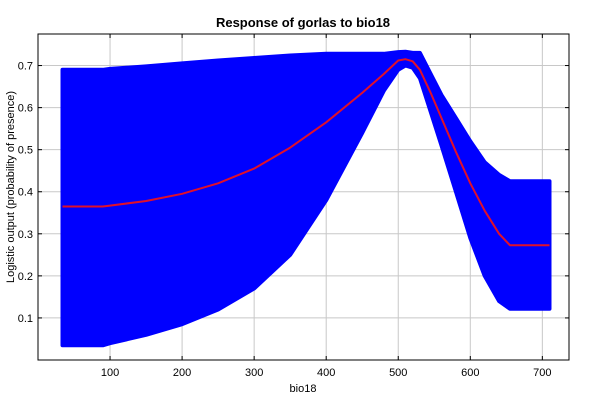  Describe the element at coordinates (25, 109) in the screenshot. I see `y-tick-label: 0.6` at that location.